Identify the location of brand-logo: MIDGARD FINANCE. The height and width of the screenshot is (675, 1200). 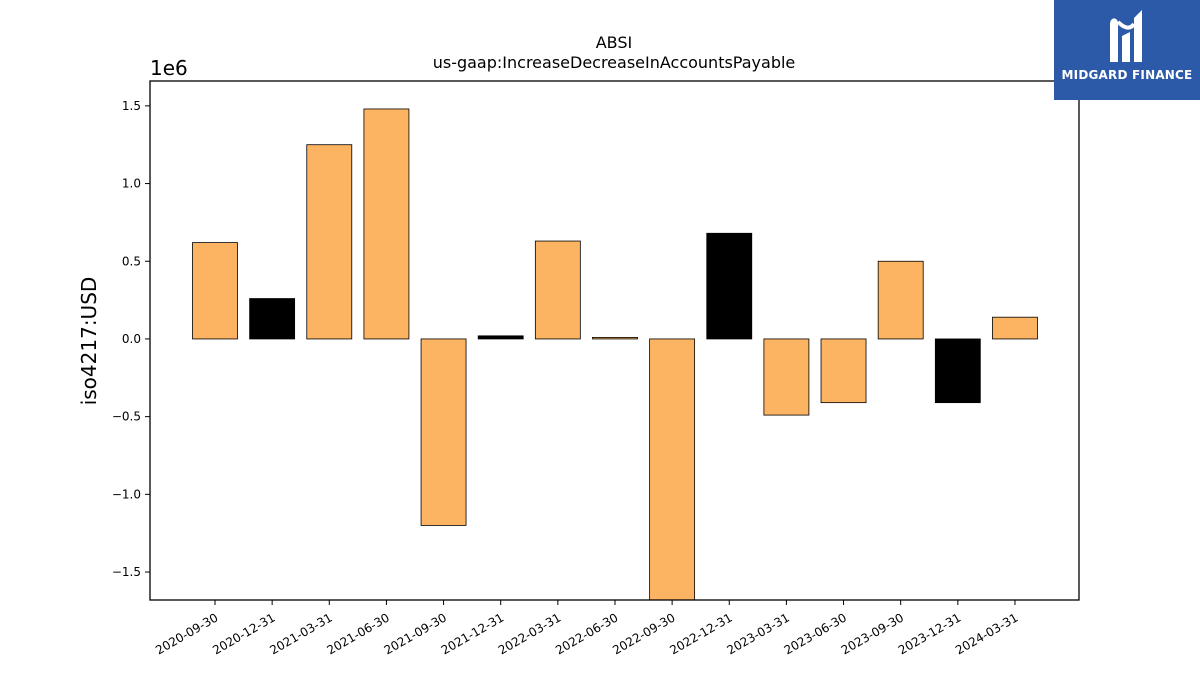
(1127, 50).